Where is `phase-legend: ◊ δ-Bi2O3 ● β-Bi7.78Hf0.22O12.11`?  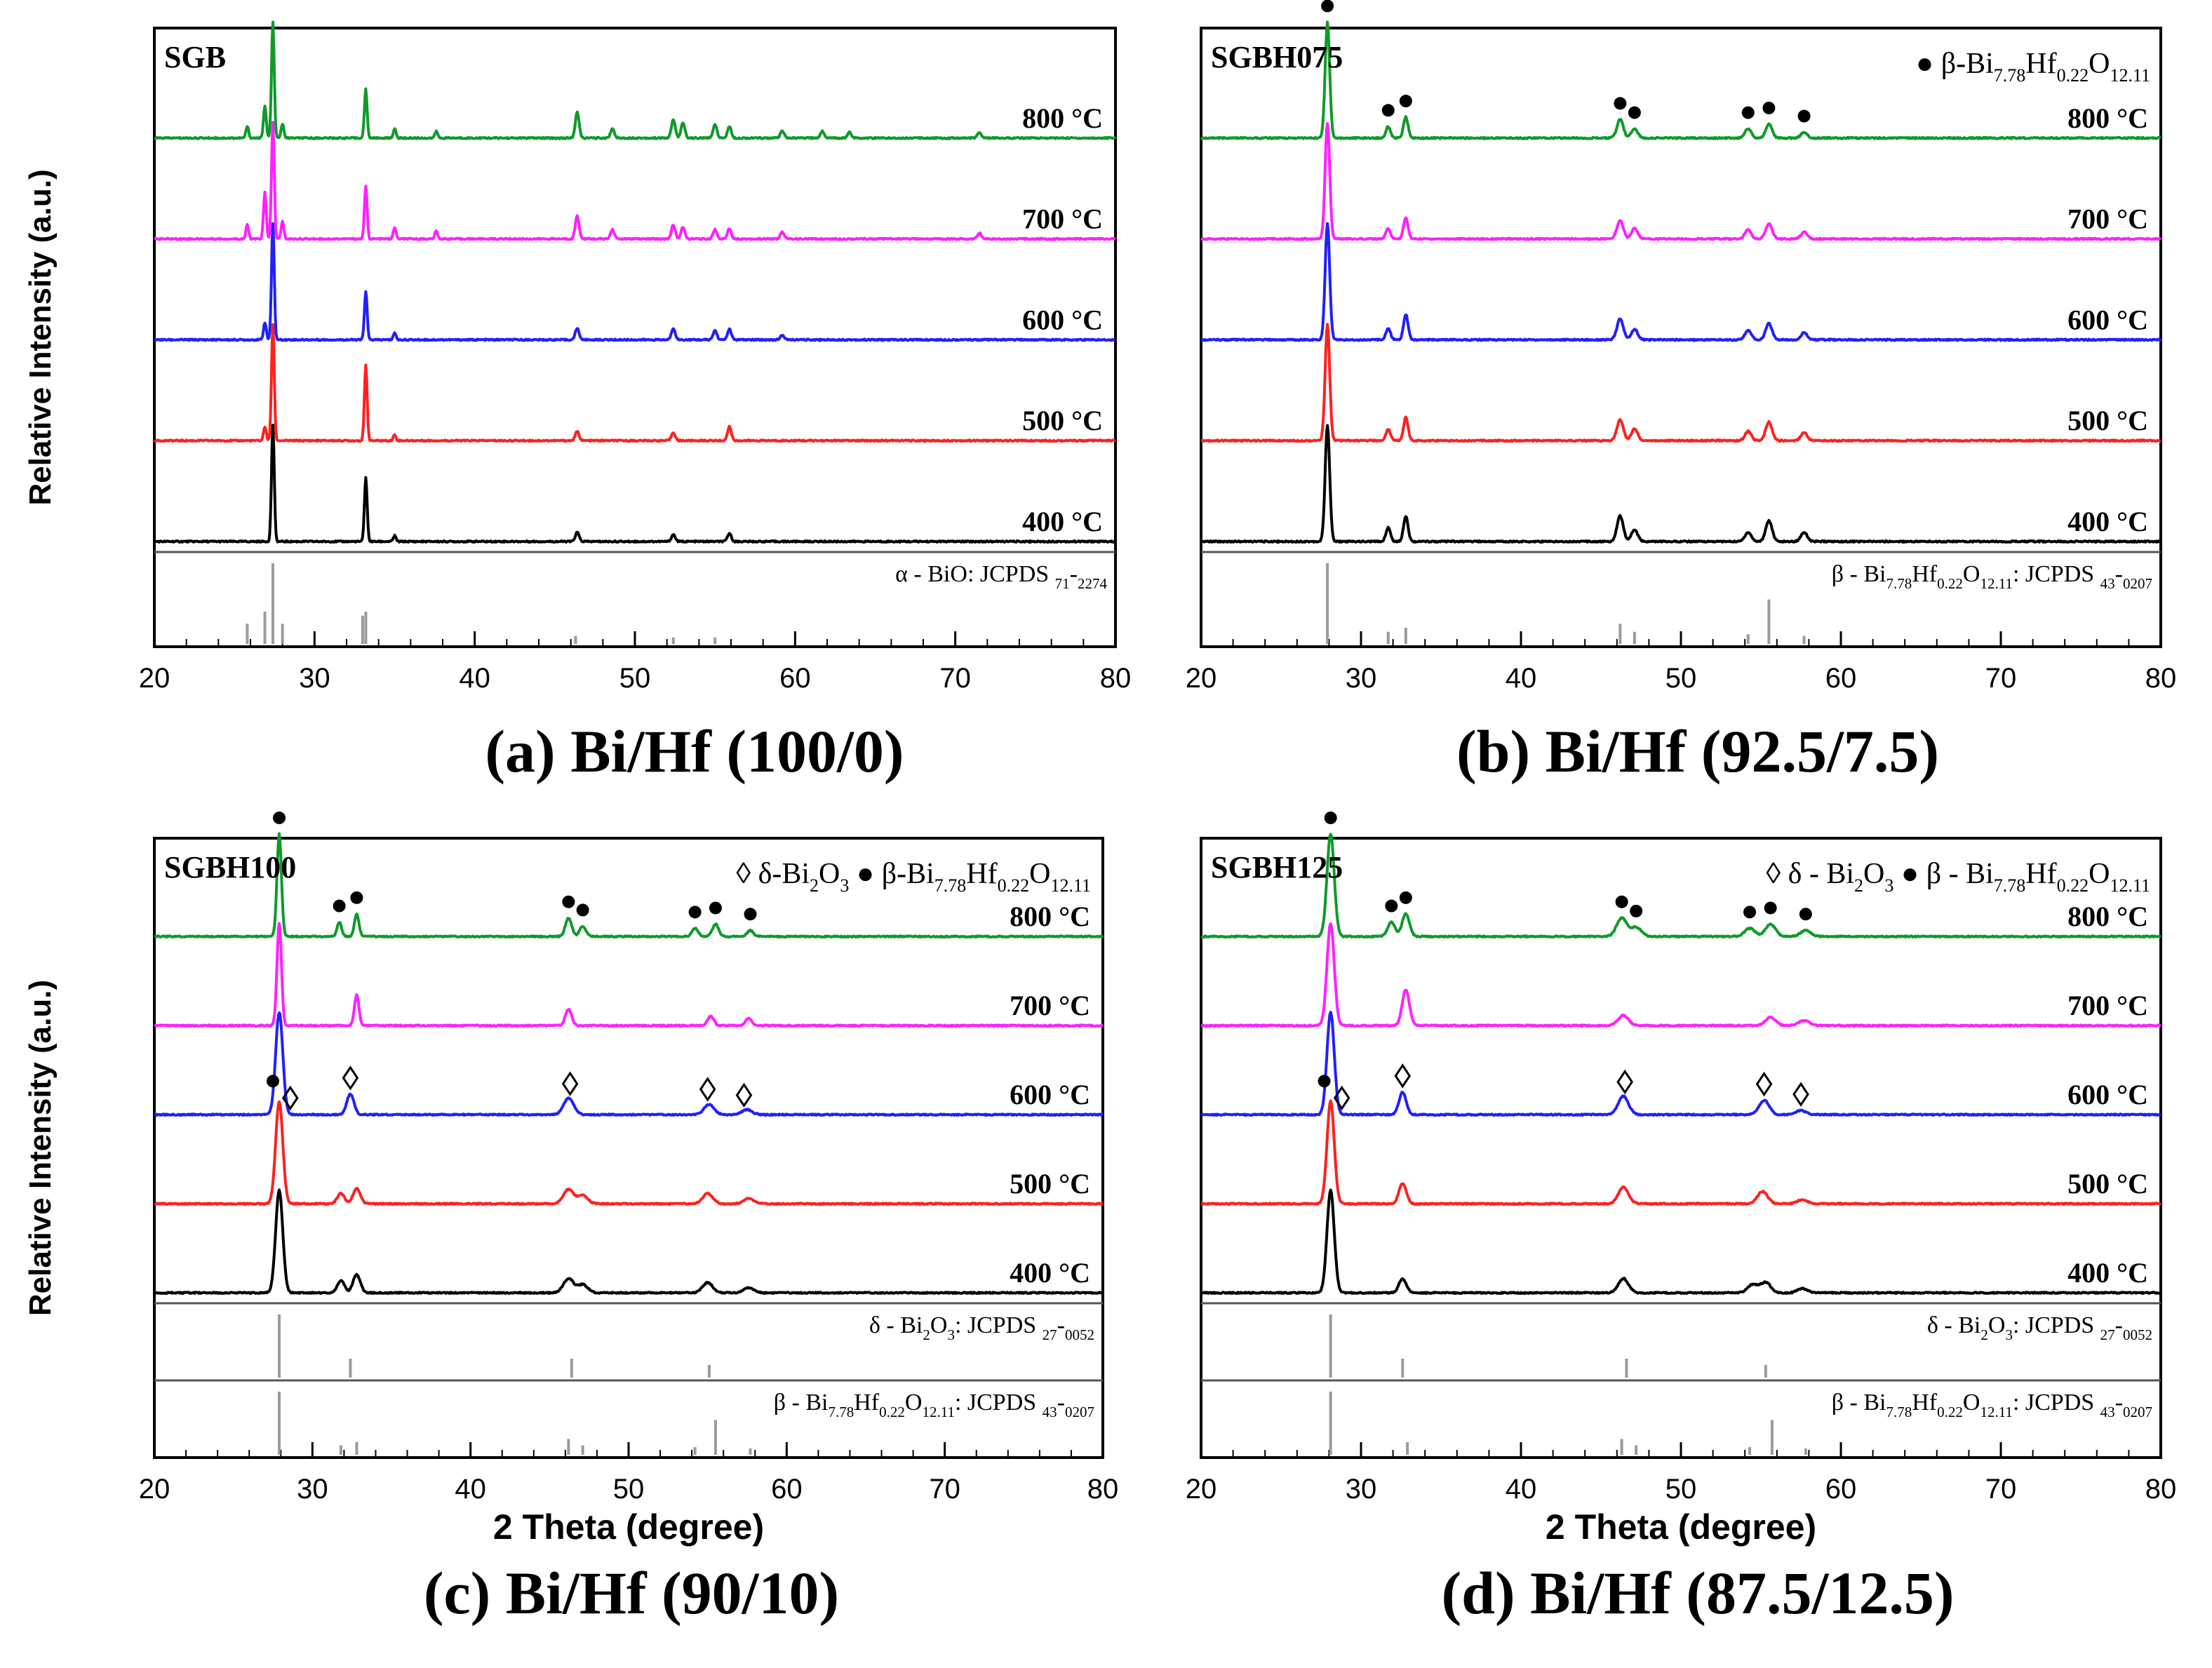 phase-legend: ◊ δ-Bi2O3 ● β-Bi7.78Hf0.22O12.11 is located at coordinates (913, 877).